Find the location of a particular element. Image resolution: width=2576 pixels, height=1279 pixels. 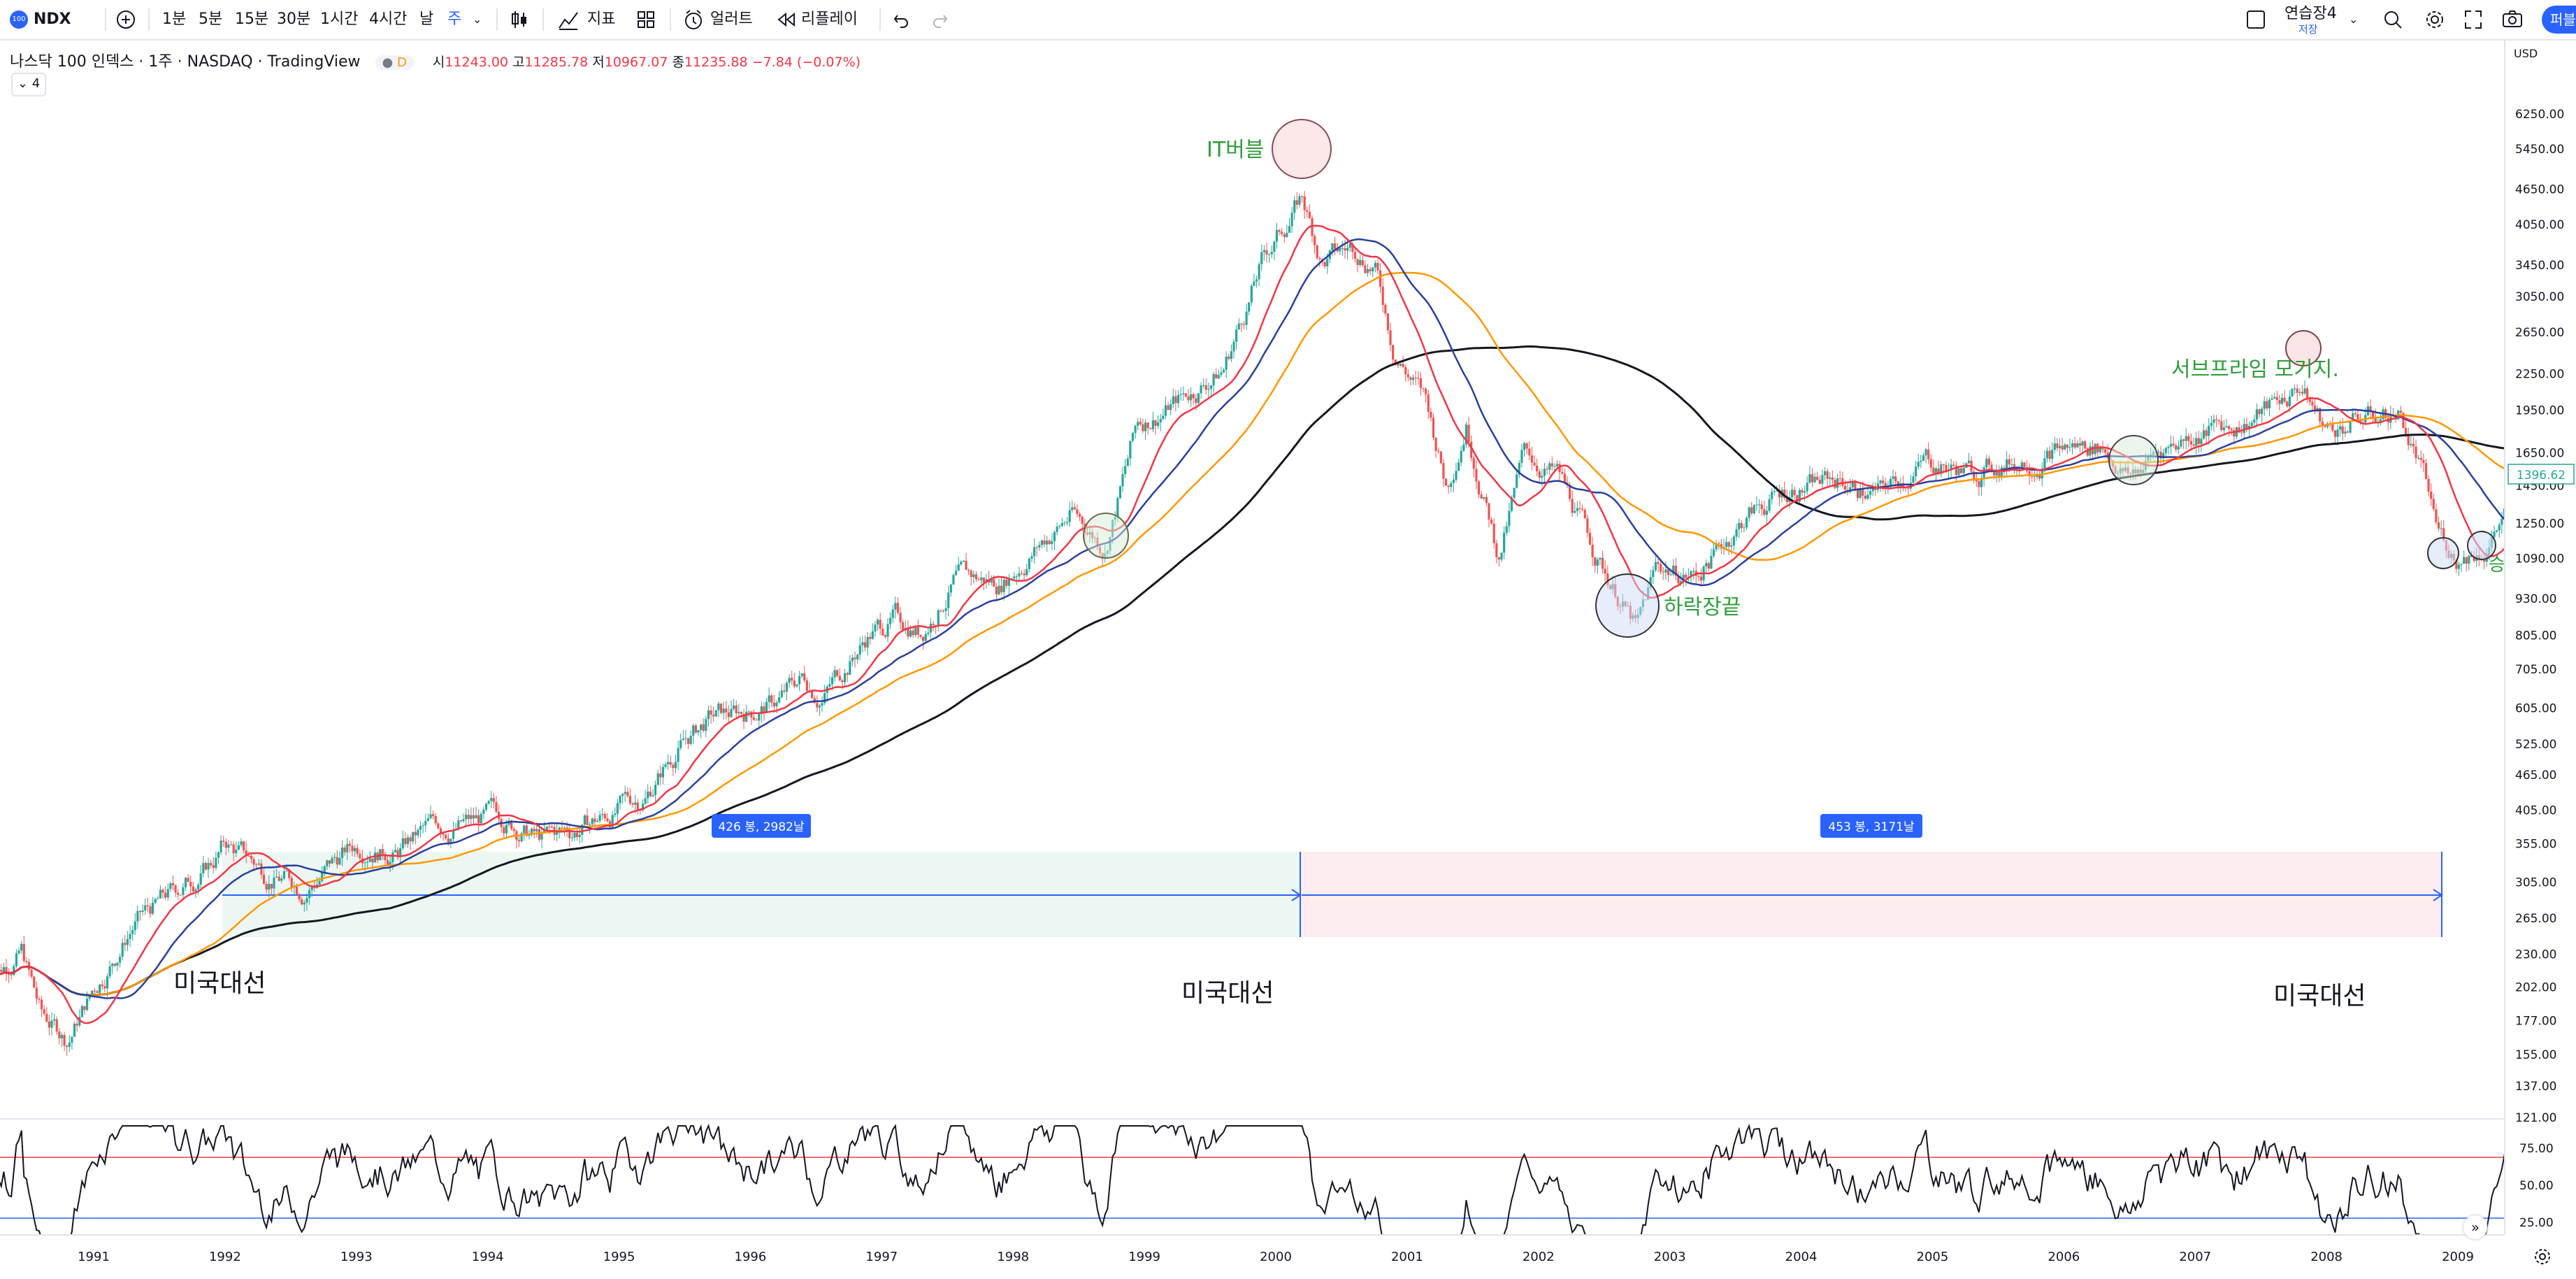

indicators-button: 지표 is located at coordinates (601, 19).